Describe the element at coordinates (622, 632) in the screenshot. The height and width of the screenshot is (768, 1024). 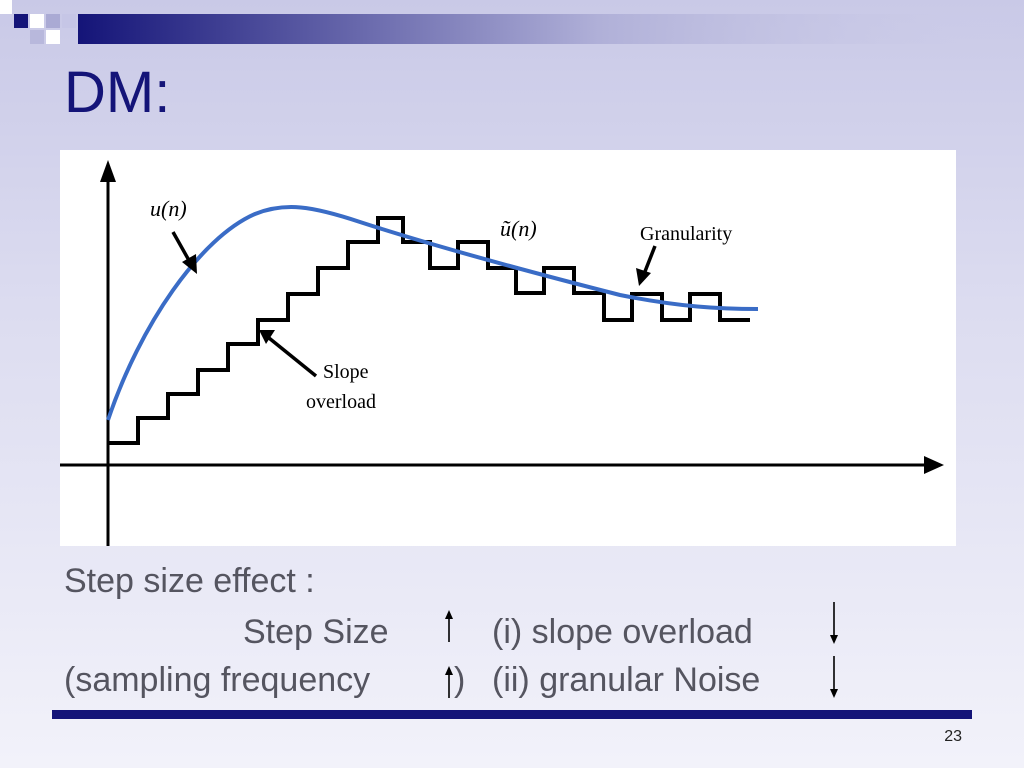
I see `slope-overload-text: (i) slope overload` at that location.